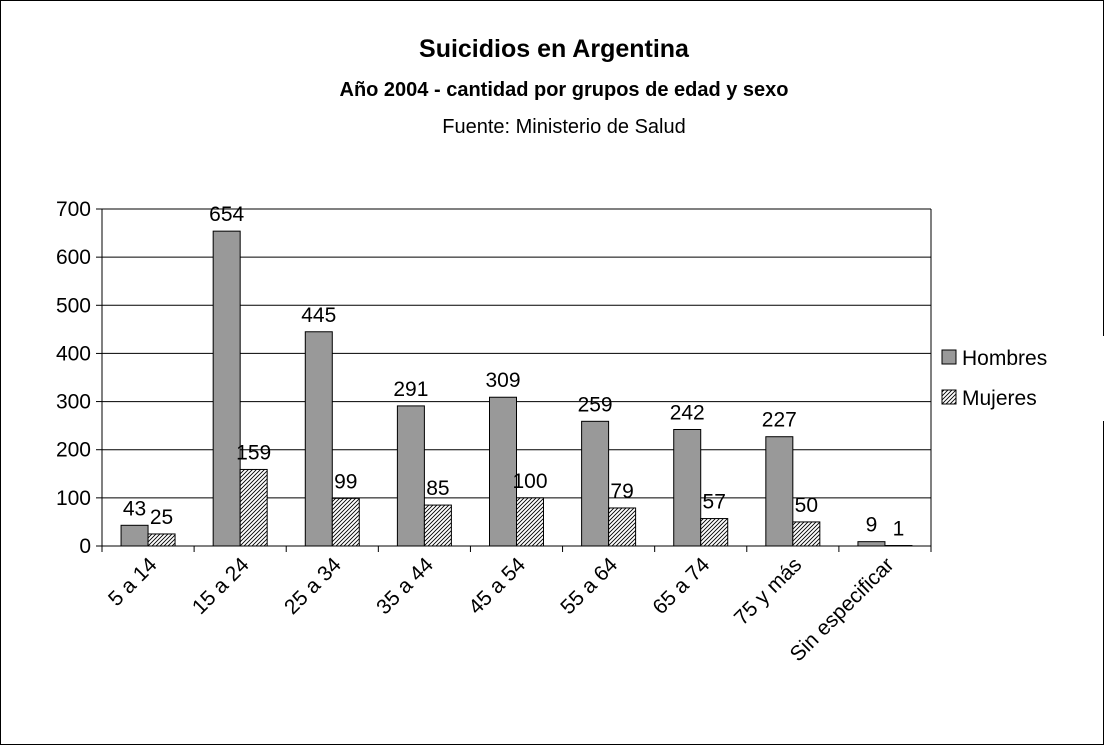 This screenshot has height=746, width=1104. What do you see at coordinates (681, 586) in the screenshot?
I see `x-category-label: 65 a 74` at bounding box center [681, 586].